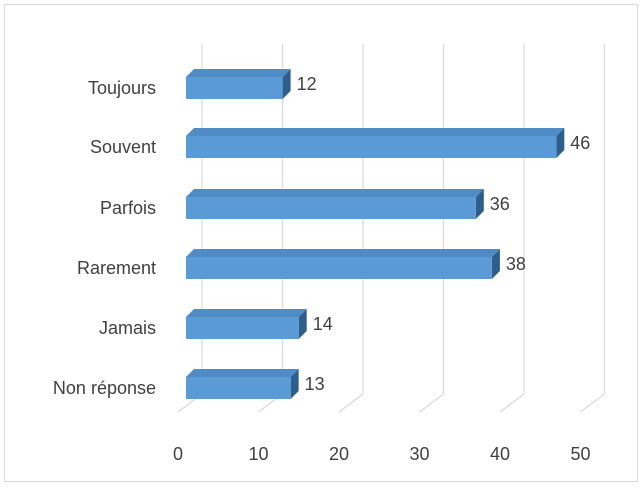 This screenshot has height=488, width=644. I want to click on category-label: Toujours, so click(122, 88).